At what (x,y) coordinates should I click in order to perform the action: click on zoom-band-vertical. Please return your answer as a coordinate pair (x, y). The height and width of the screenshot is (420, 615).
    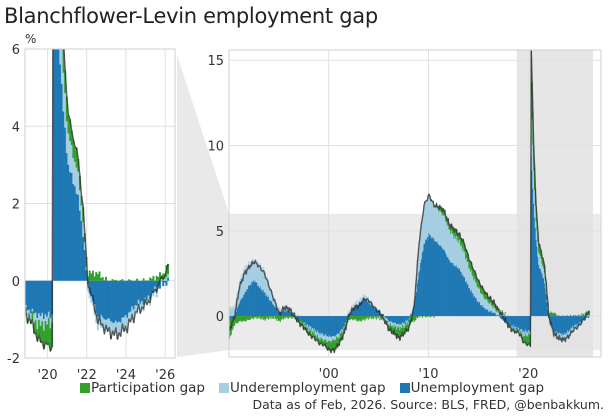
    Looking at the image, I should click on (555, 203).